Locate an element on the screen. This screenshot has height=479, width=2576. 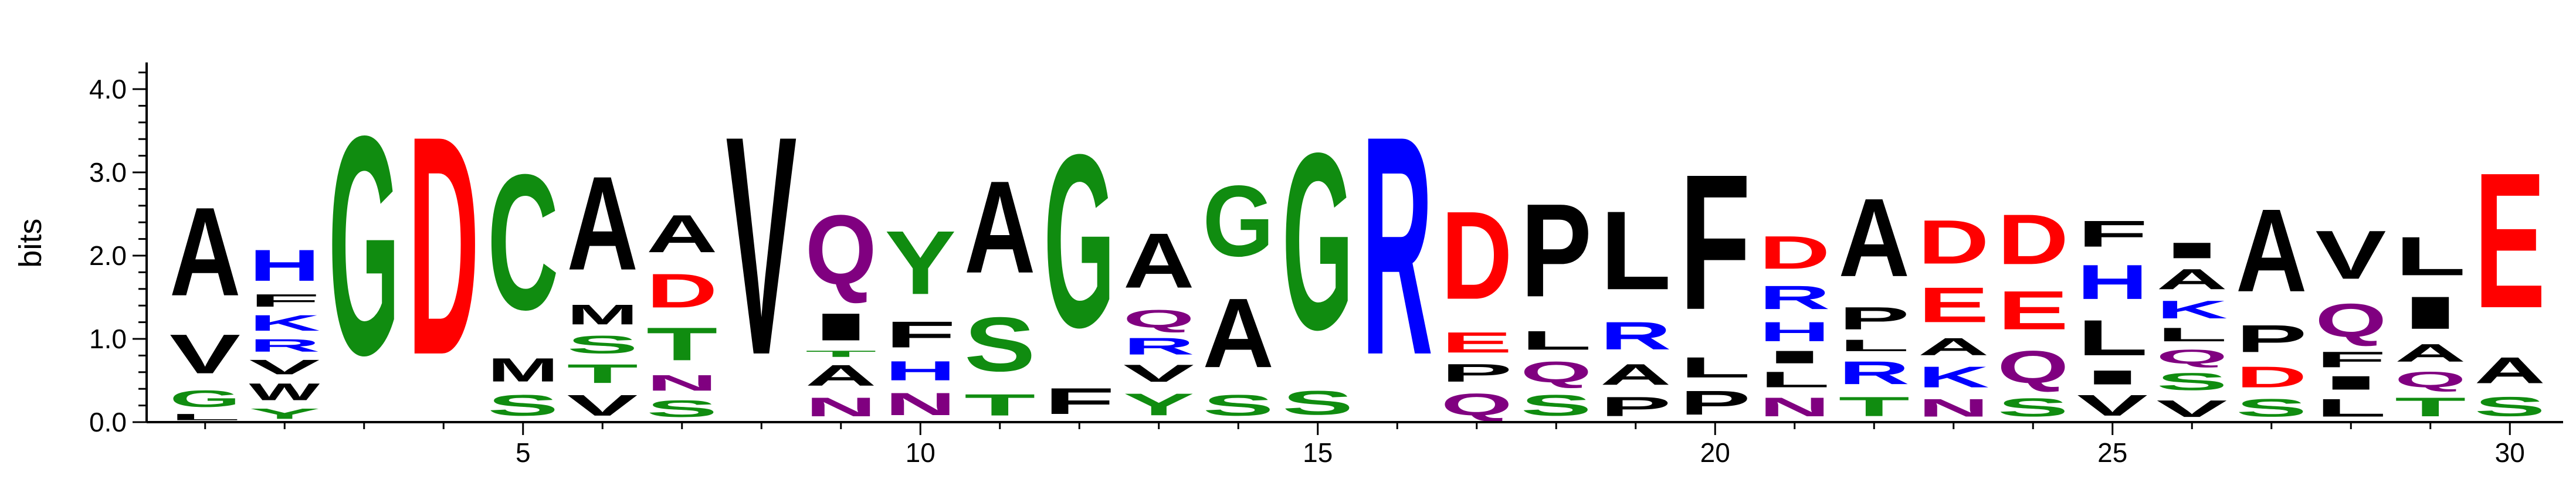
logo-letter: C is located at coordinates (522, 243).